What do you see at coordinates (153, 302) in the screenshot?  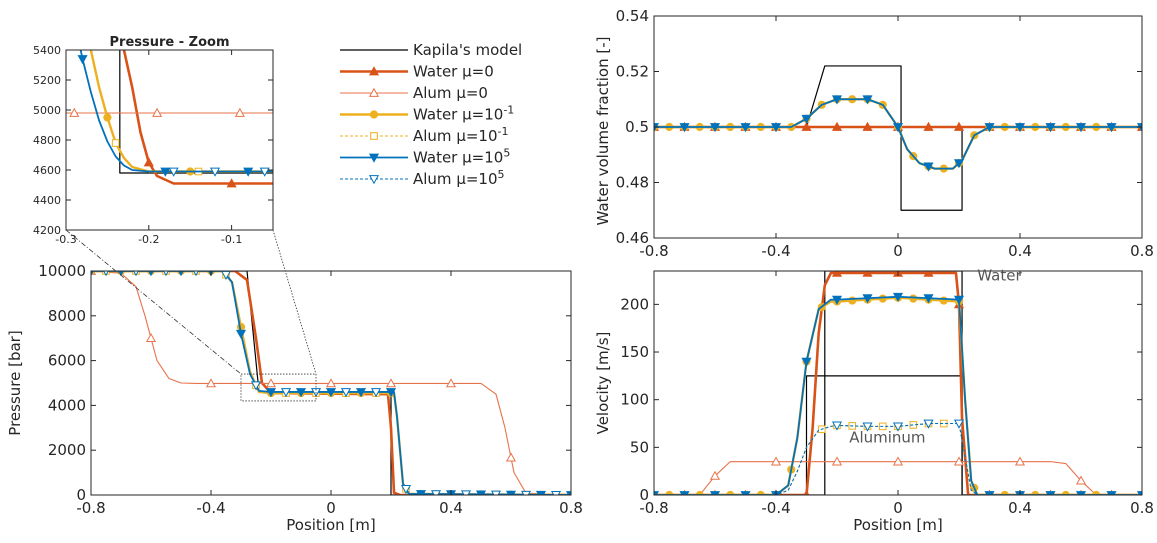 I see `zoom-connector-left` at bounding box center [153, 302].